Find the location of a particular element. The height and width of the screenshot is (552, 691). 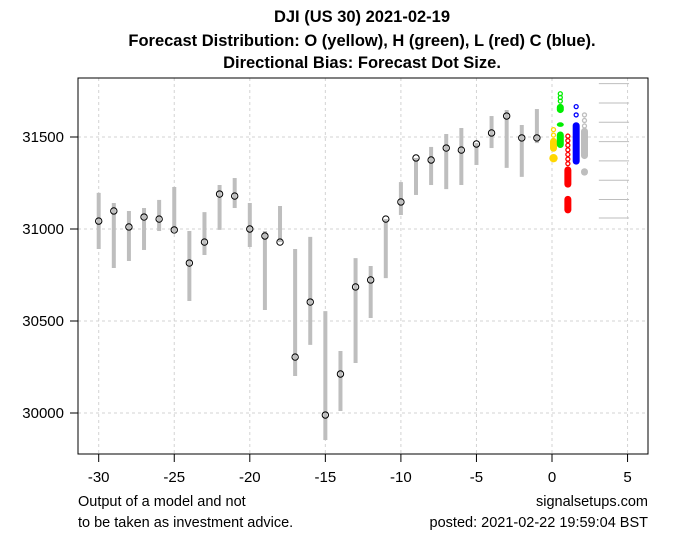

y-tick-label: 31000 is located at coordinates (43, 229).